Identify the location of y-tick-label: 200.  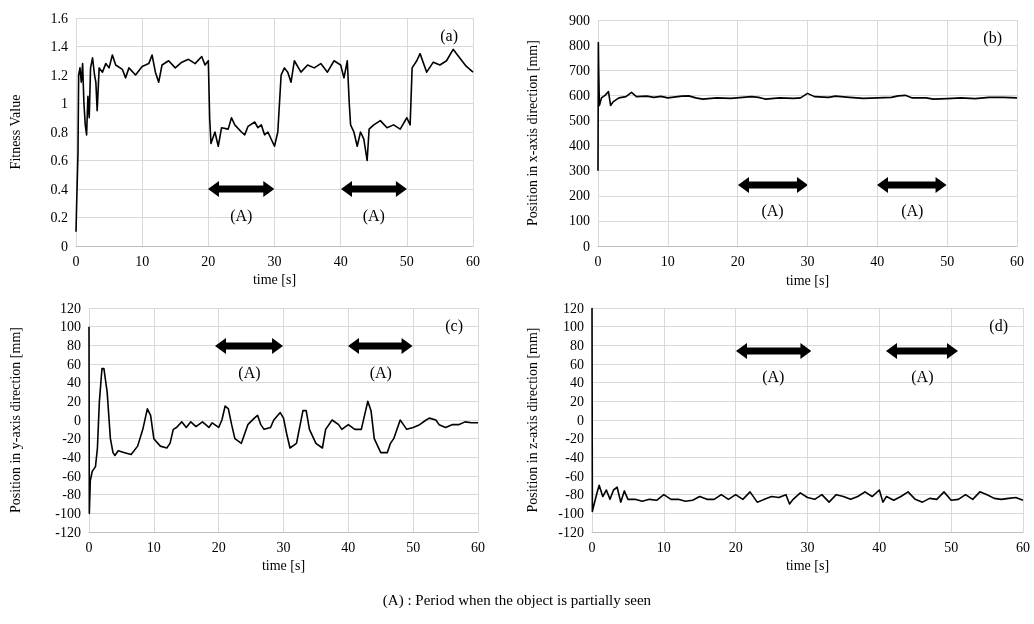
(579, 196).